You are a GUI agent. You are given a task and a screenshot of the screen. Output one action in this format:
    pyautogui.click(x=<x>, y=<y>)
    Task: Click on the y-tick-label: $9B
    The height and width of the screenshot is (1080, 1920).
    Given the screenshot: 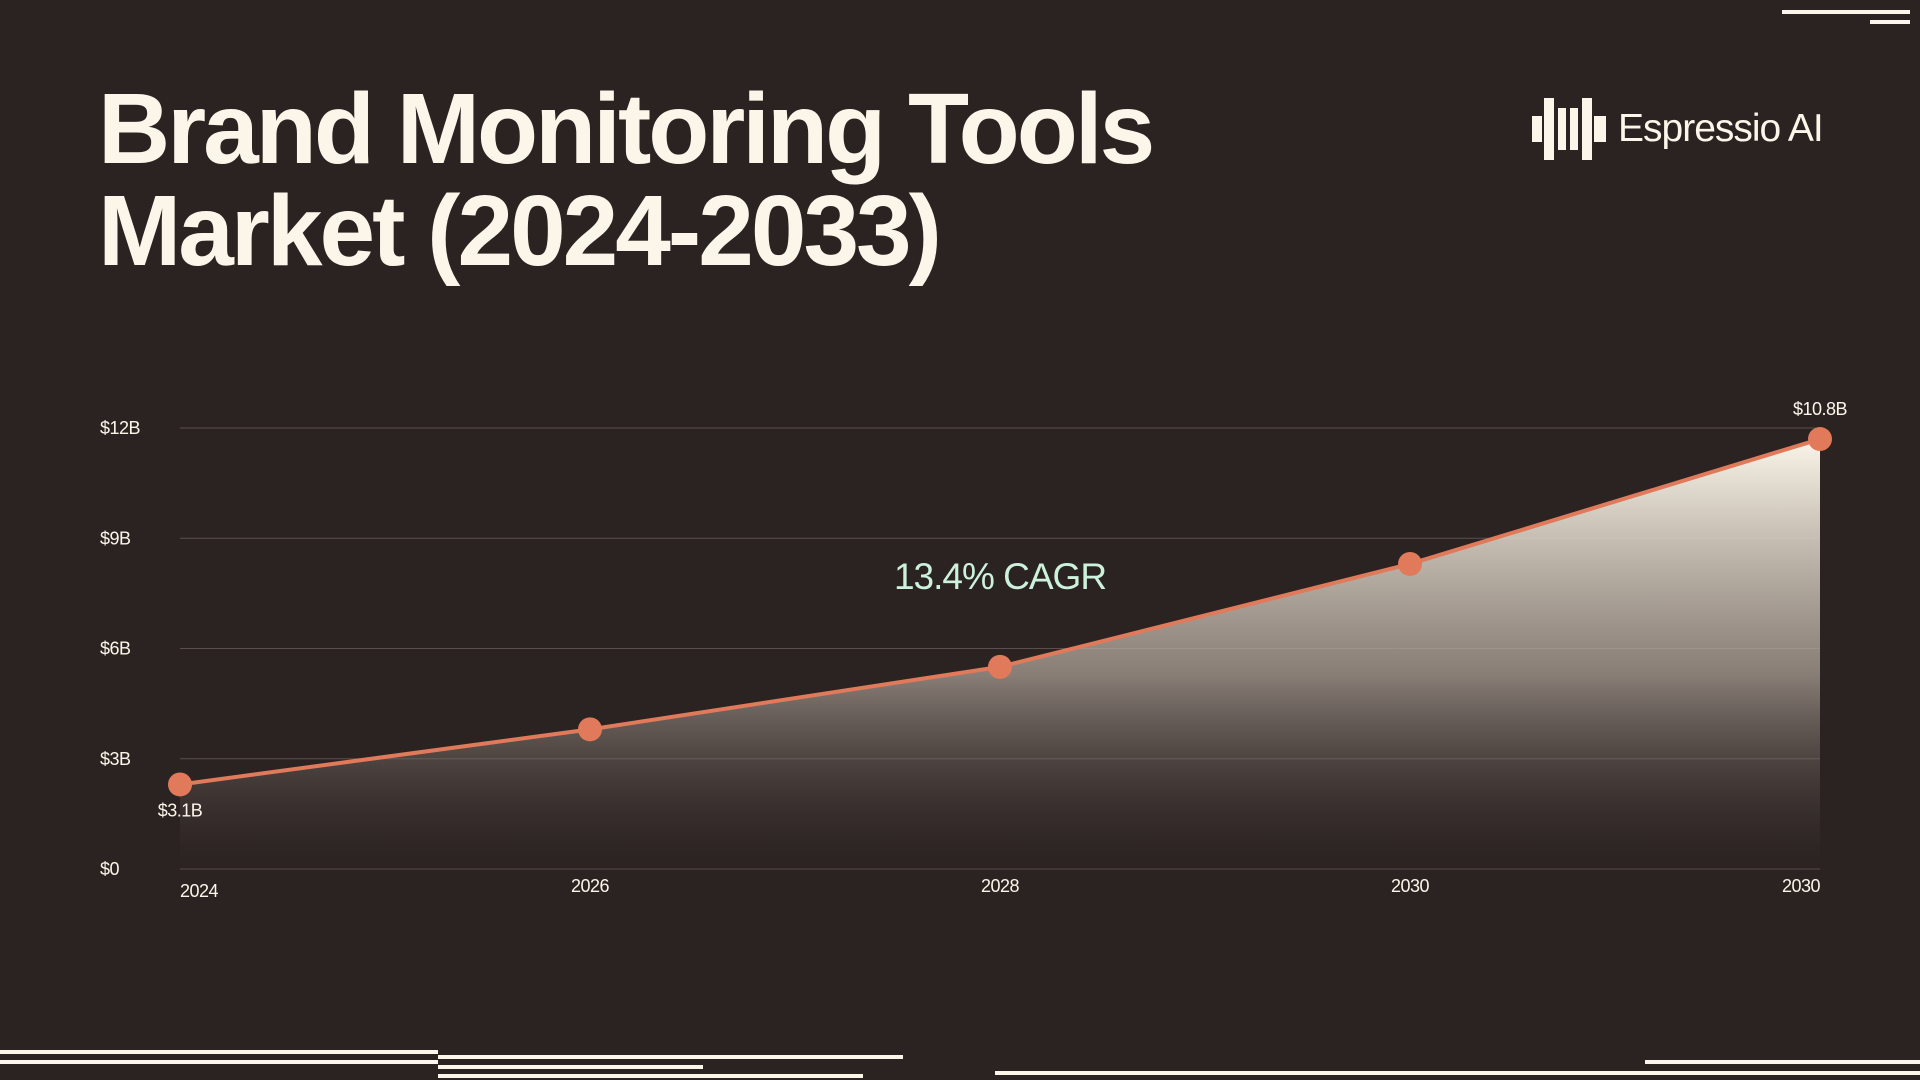 What is the action you would take?
    pyautogui.click(x=115, y=538)
    